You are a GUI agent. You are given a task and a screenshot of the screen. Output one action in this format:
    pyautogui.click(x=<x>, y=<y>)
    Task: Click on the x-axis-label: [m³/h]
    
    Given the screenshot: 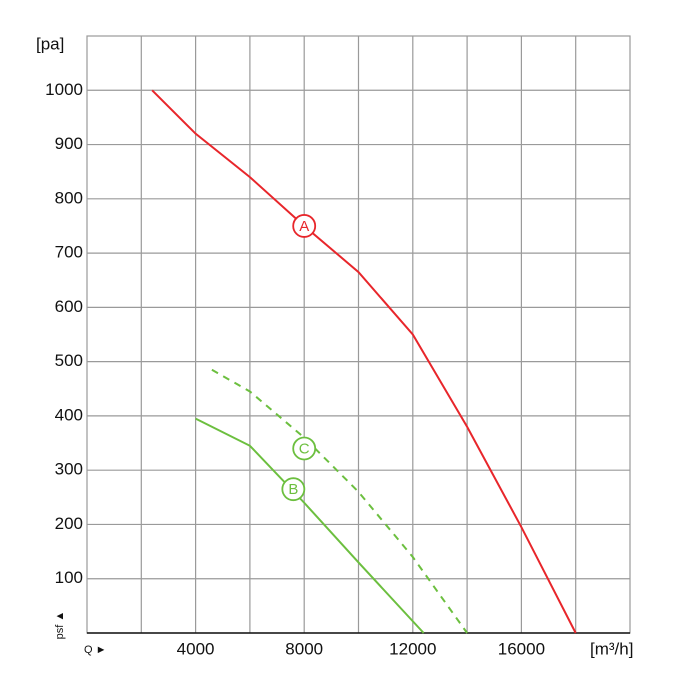 What is the action you would take?
    pyautogui.click(x=611, y=648)
    